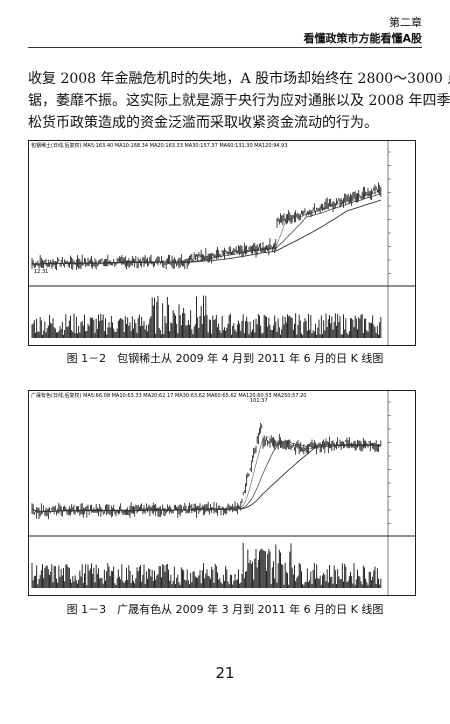 Image resolution: width=450 pixels, height=724 pixels. Describe the element at coordinates (405, 22) in the screenshot. I see `chapter: 第二章` at that location.